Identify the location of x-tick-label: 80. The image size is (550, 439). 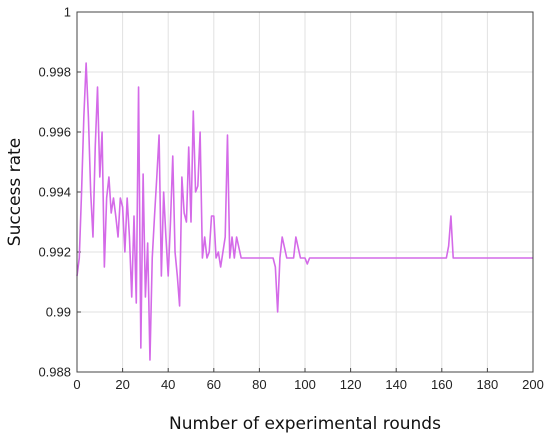
(259, 384).